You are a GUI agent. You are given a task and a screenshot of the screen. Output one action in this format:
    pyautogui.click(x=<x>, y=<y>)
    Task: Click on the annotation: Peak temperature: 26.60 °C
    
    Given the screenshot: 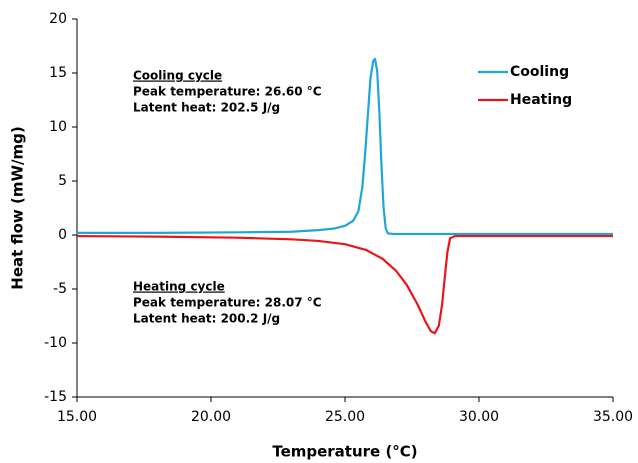 What is the action you would take?
    pyautogui.click(x=227, y=92)
    